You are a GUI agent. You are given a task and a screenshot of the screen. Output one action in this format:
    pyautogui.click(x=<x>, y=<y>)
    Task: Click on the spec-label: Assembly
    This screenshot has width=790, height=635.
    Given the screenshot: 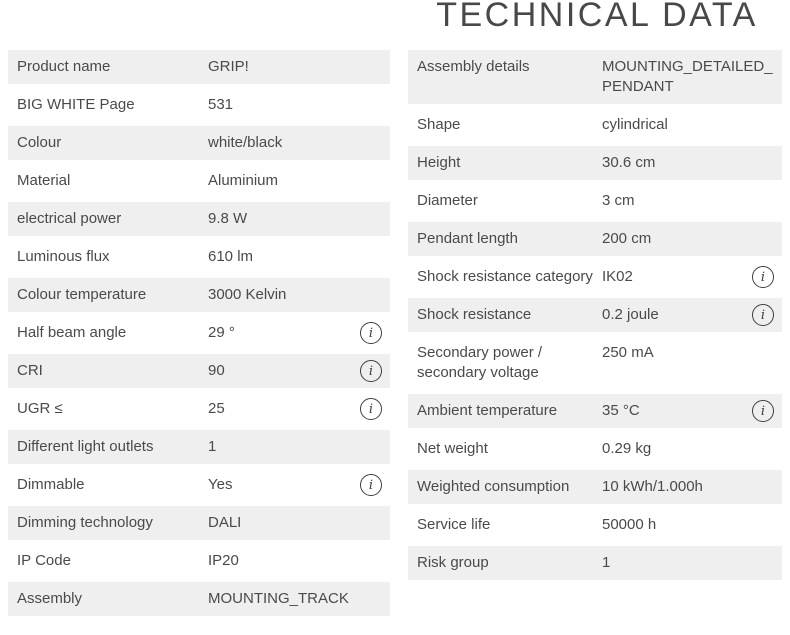 What is the action you would take?
    pyautogui.click(x=50, y=598)
    